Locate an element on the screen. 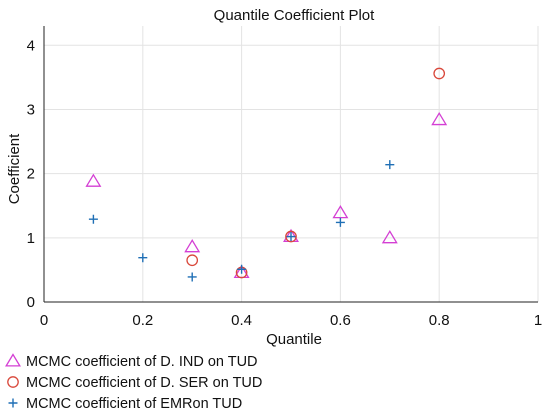 This screenshot has height=415, width=550. legend-label-d-ind: MCMC coefficient of D. IND on TUD is located at coordinates (142, 362).